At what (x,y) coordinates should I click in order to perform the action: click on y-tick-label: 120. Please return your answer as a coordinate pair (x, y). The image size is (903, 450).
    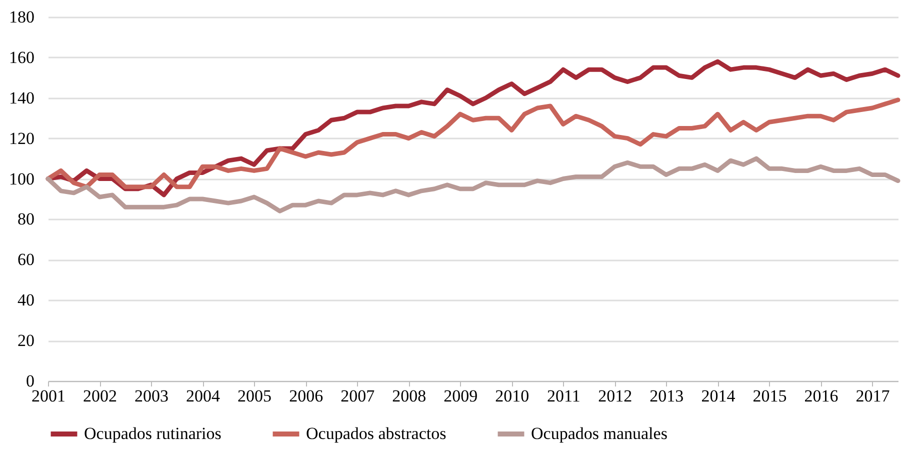
    Looking at the image, I should click on (21, 138).